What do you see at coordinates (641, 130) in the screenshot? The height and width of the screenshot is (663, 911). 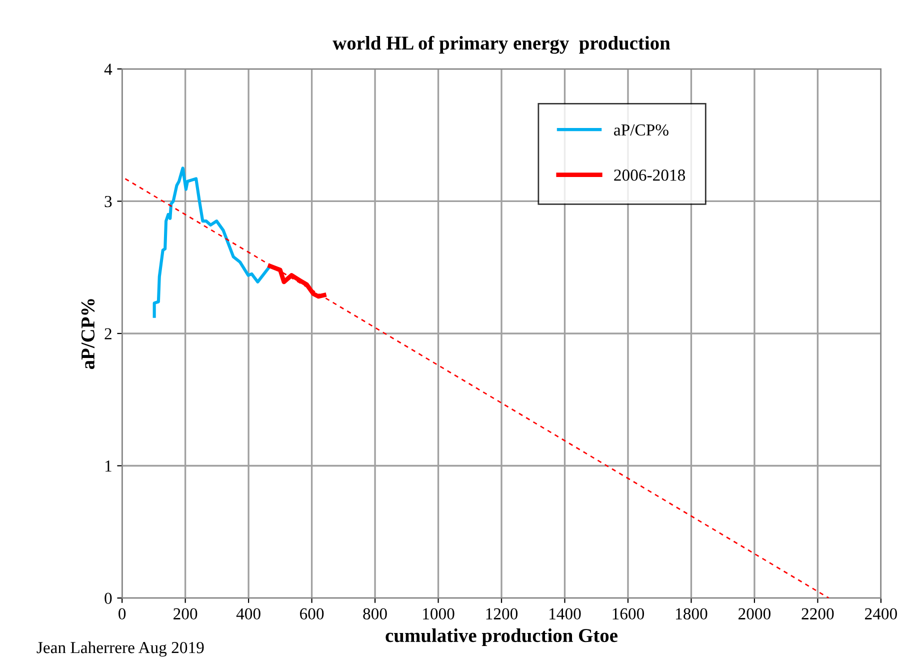 I see `legend-label: aP/CP%` at bounding box center [641, 130].